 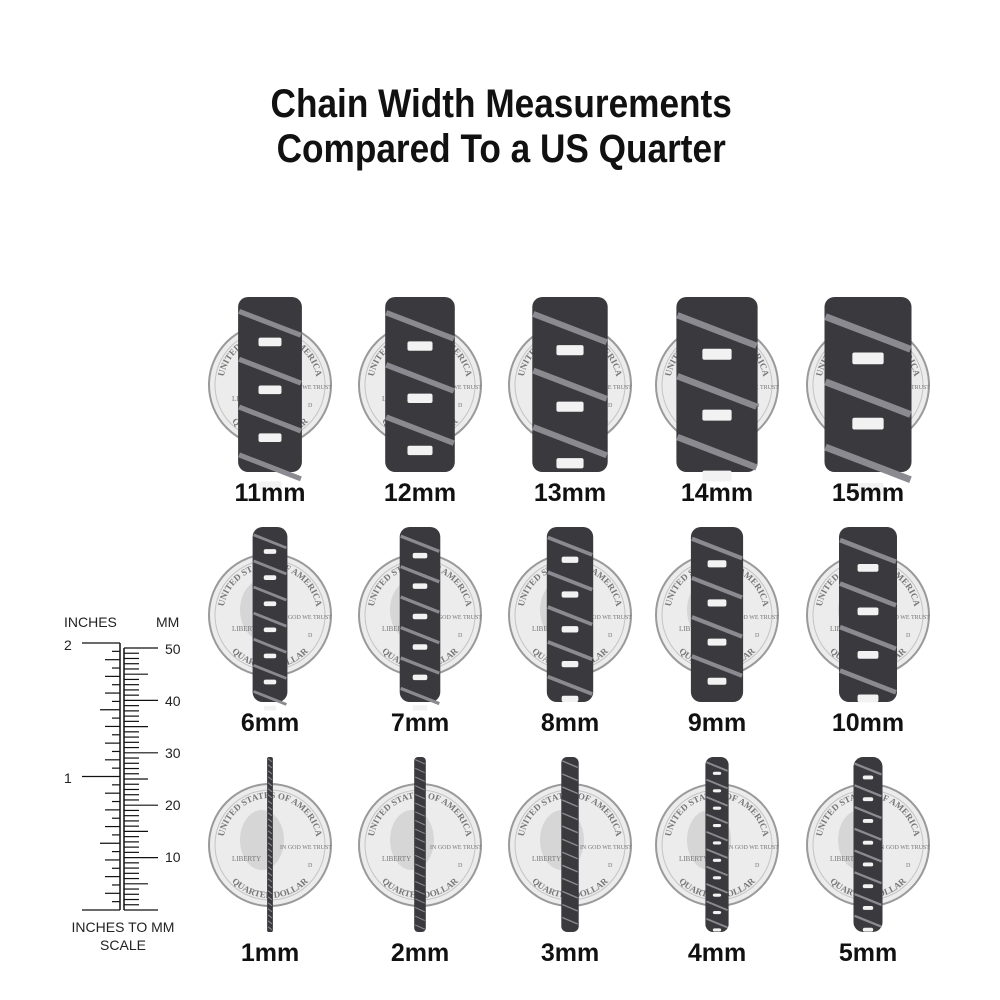 What do you see at coordinates (717, 493) in the screenshot?
I see `chain-width-label: 14mm` at bounding box center [717, 493].